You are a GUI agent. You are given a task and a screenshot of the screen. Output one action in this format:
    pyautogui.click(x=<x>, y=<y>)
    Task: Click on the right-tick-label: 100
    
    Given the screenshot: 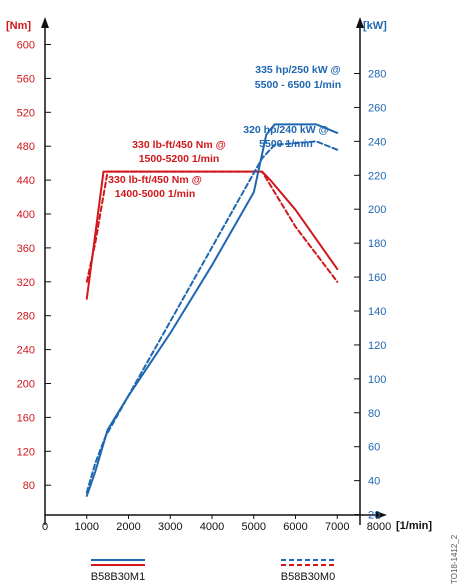 What is the action you would take?
    pyautogui.click(x=377, y=380)
    